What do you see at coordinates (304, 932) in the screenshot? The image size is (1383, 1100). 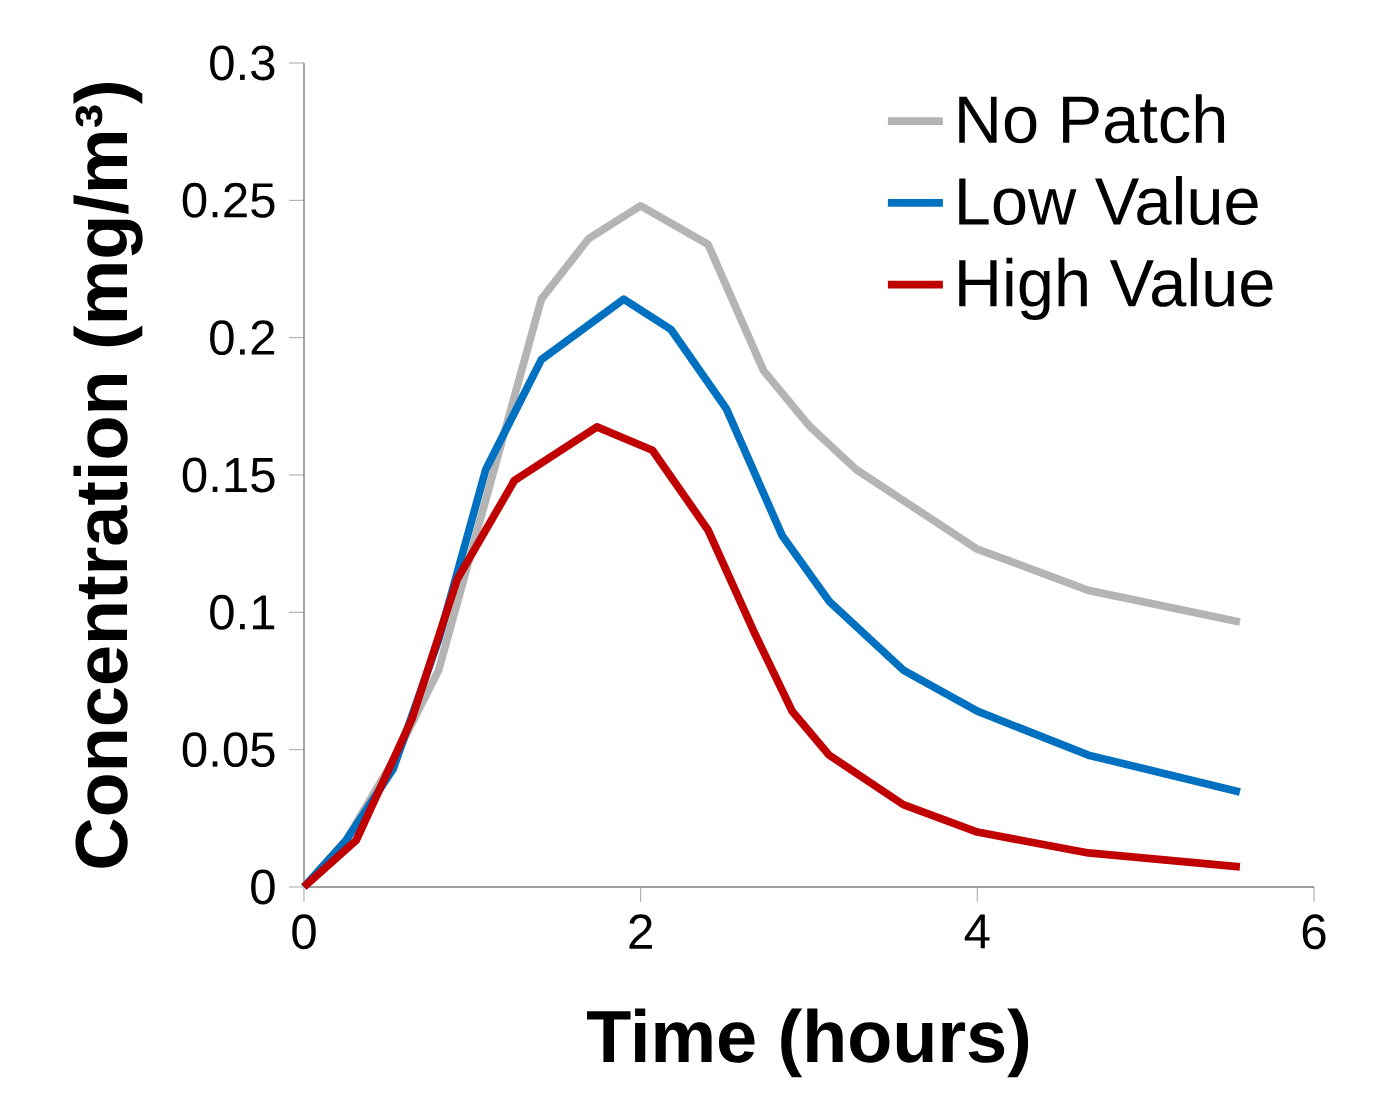 I see `x-tick-label: 0` at bounding box center [304, 932].